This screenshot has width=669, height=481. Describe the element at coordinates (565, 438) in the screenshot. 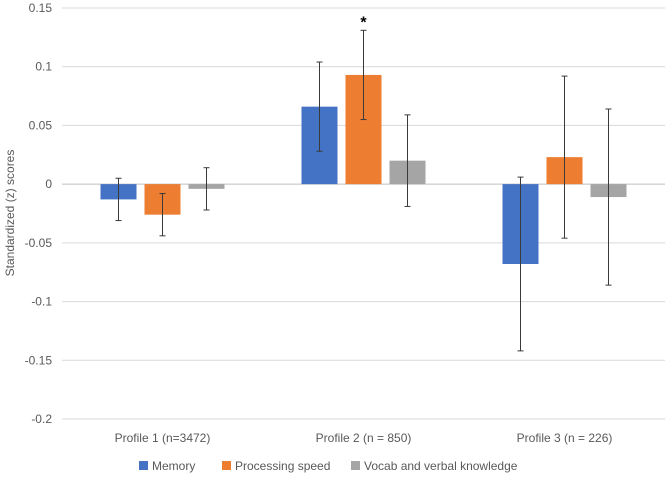

I see `x-category-label: Profile 3 (n = 226)` at that location.